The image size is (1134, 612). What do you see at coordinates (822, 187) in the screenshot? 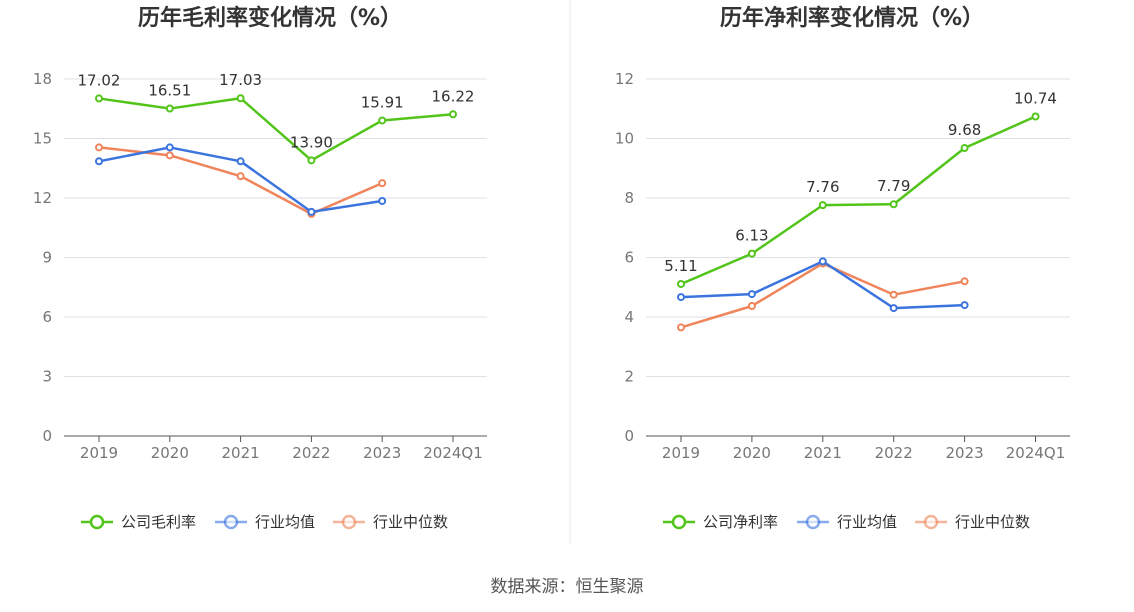
I see `data-label: 7.76` at bounding box center [822, 187].